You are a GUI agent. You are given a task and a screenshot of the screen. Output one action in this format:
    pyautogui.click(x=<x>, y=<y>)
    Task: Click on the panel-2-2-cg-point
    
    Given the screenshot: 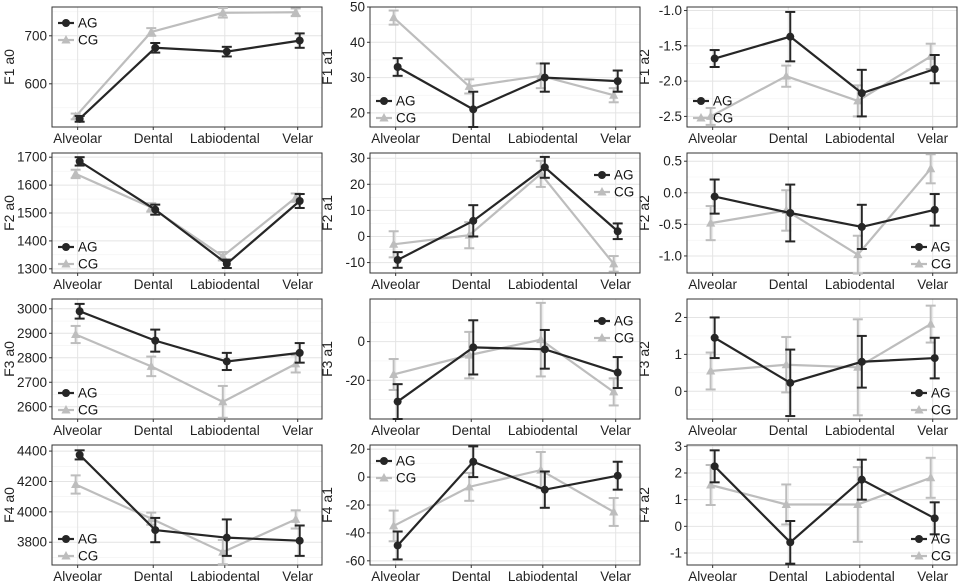 What is the action you would take?
    pyautogui.click(x=541, y=173)
    